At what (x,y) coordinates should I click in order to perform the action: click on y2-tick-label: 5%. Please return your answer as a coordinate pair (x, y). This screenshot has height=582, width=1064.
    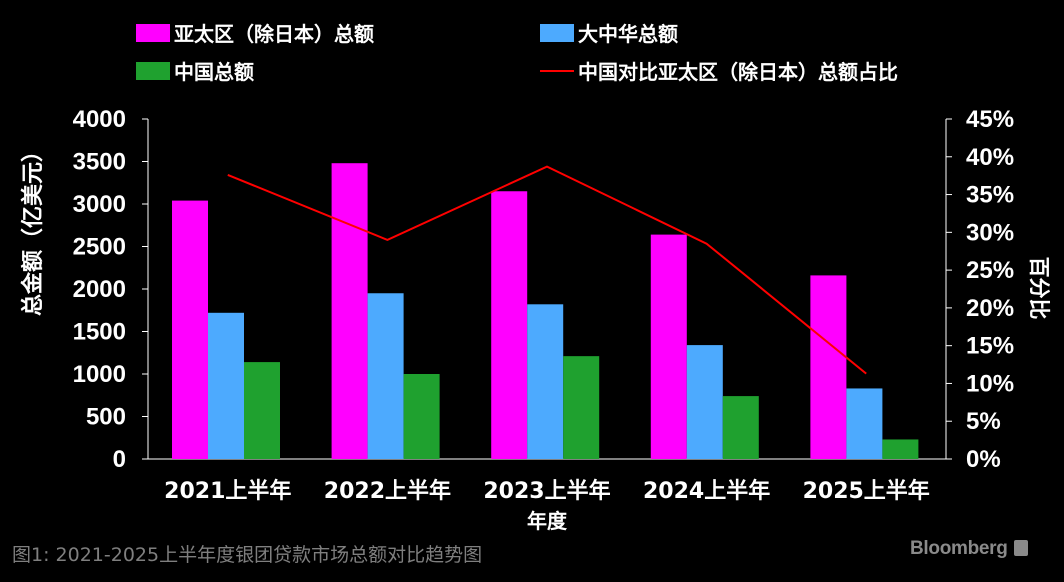
    Looking at the image, I should click on (983, 421).